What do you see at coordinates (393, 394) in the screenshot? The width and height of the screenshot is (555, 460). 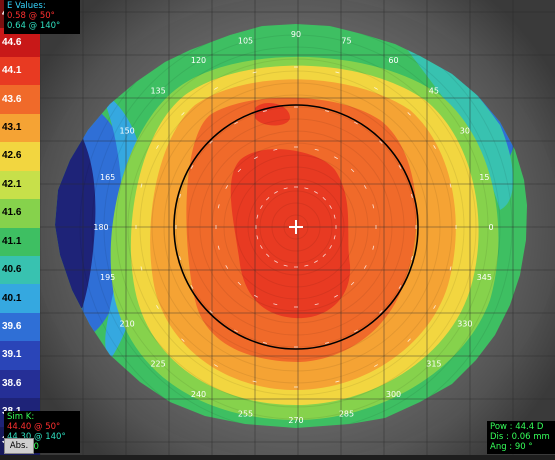 I see `axis-label: 300` at bounding box center [393, 394].